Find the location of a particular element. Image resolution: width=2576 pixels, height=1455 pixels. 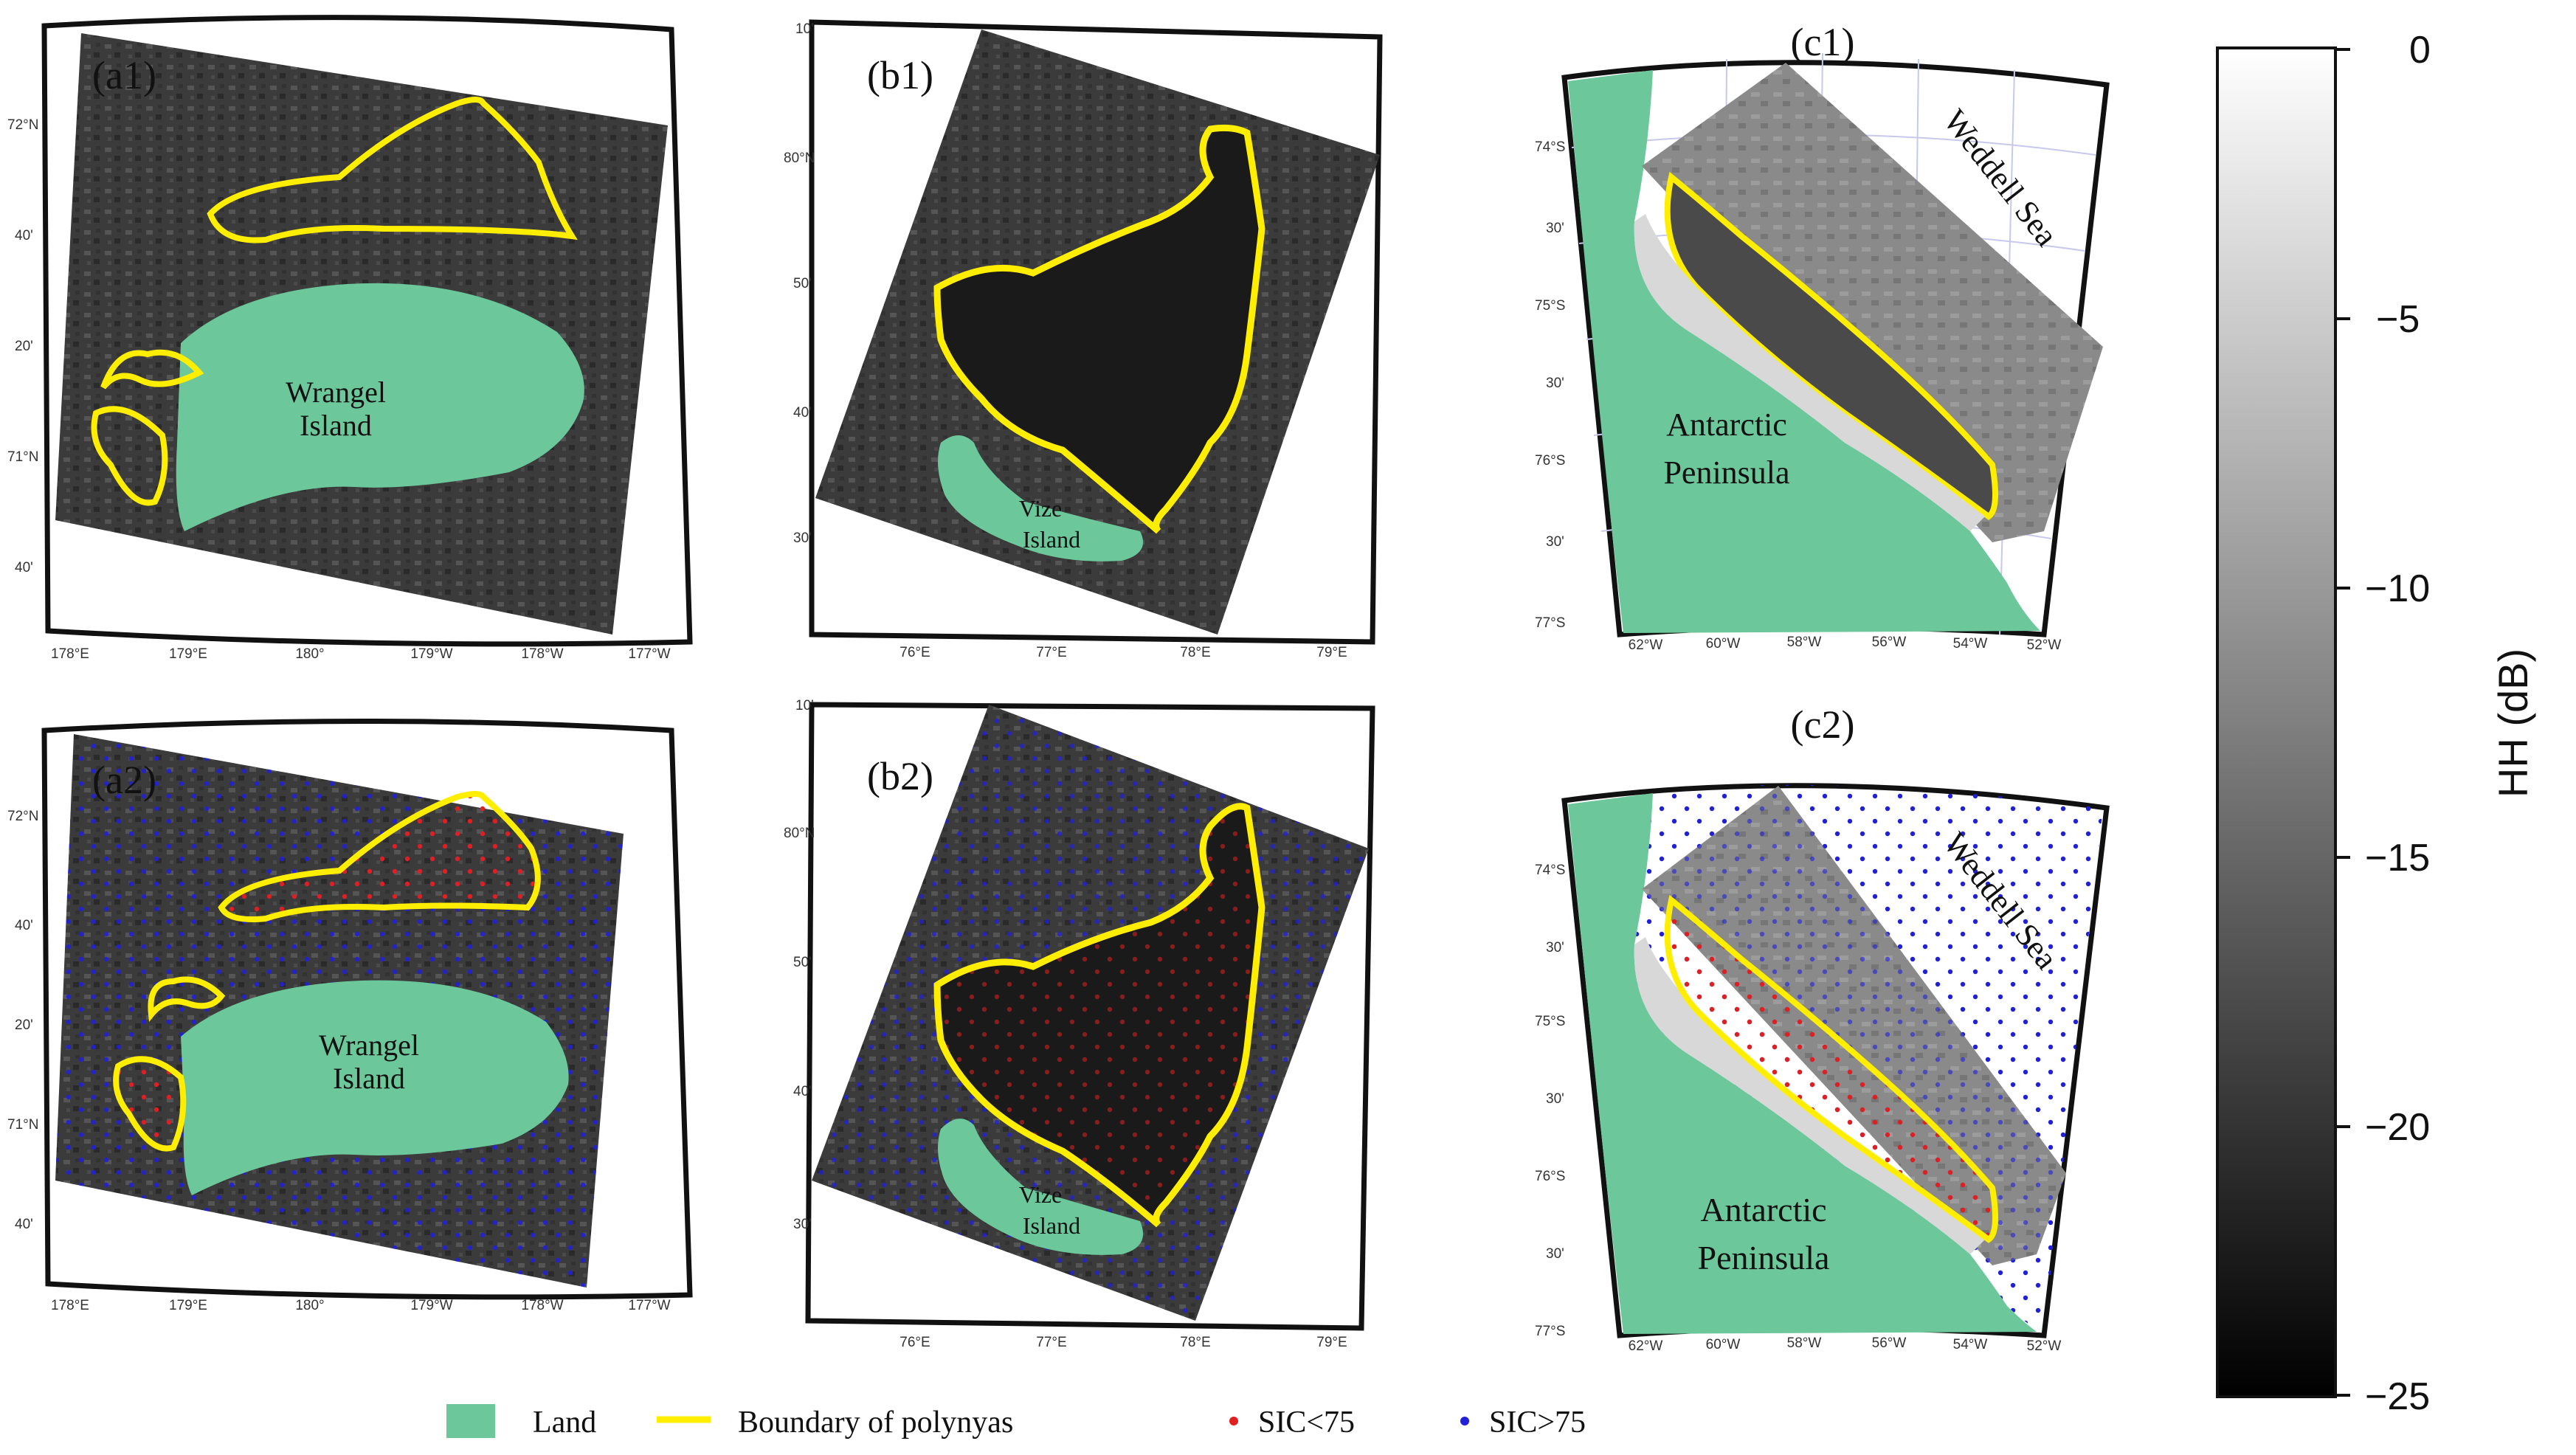

colorbar-tick-label: −20 is located at coordinates (2398, 1128).